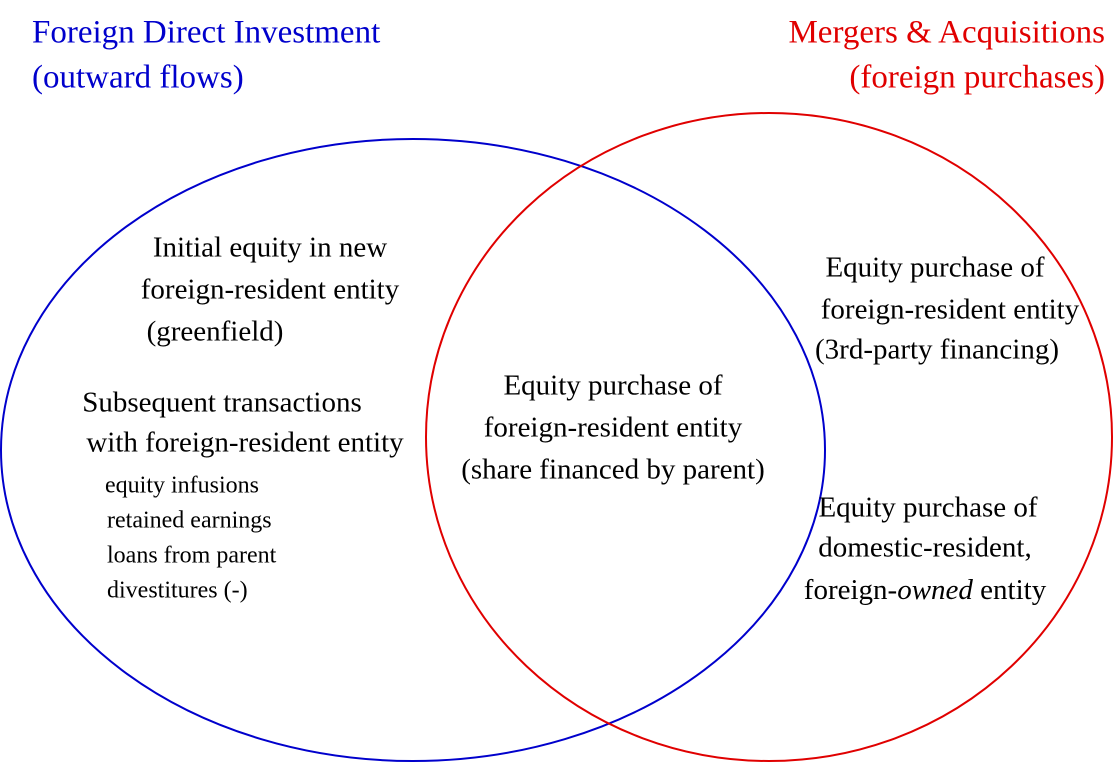  I want to click on region-text: foreign-owned entity, so click(925, 590).